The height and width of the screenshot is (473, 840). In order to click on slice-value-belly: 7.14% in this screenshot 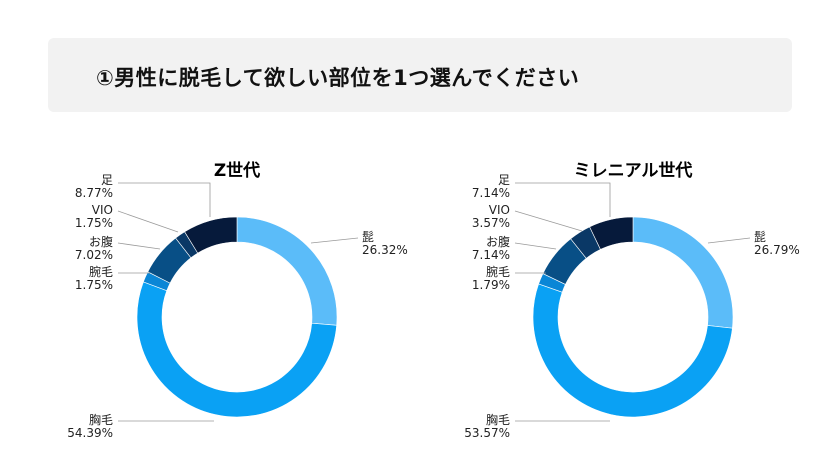, I will do `click(491, 255)`.